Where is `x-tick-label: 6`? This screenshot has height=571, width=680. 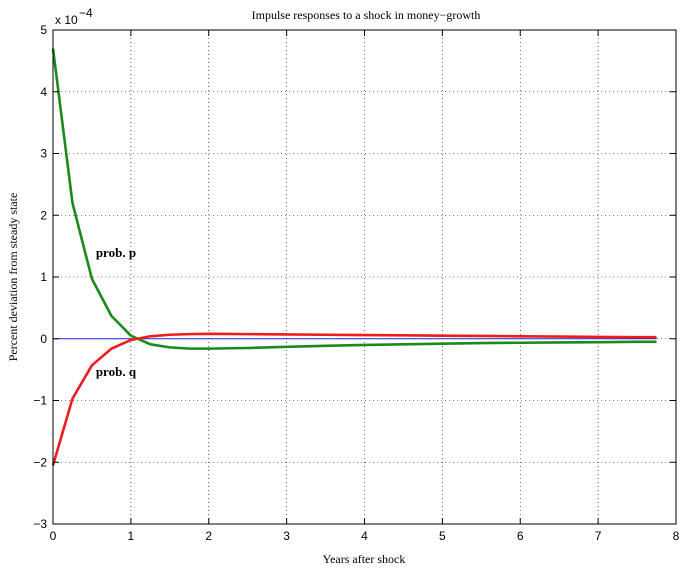 x-tick-label: 6 is located at coordinates (520, 536).